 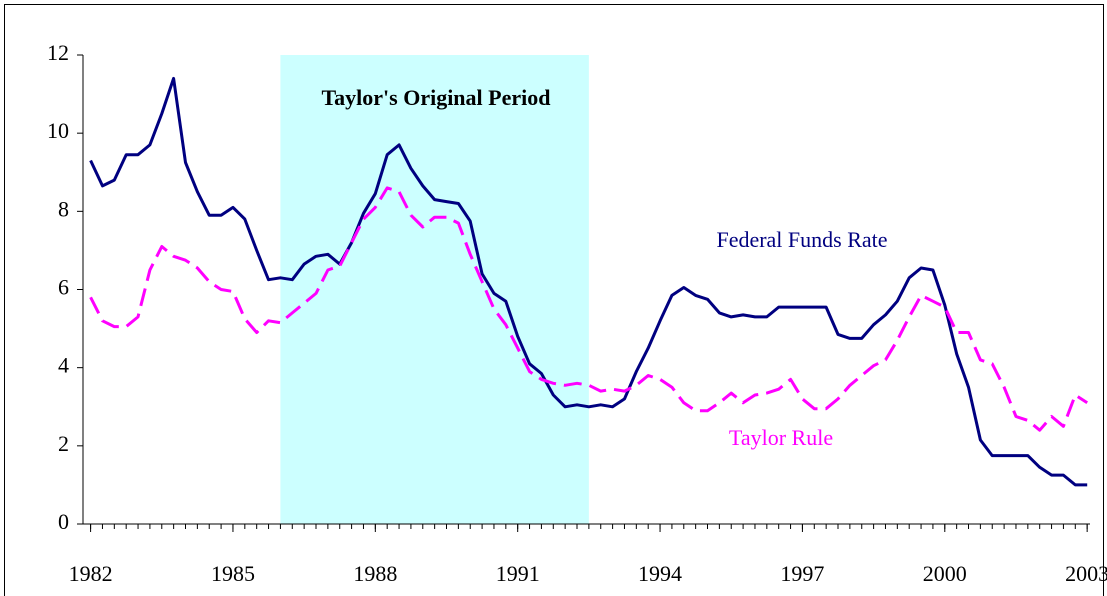 I want to click on y-tick-label: 2, so click(x=63, y=443).